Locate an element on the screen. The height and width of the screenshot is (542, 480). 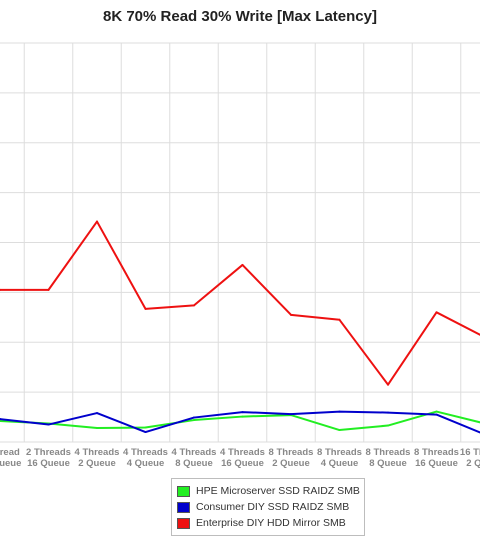
legend-item-consumer: Consumer DIY SSD RAIDZ SMB is located at coordinates (263, 507).